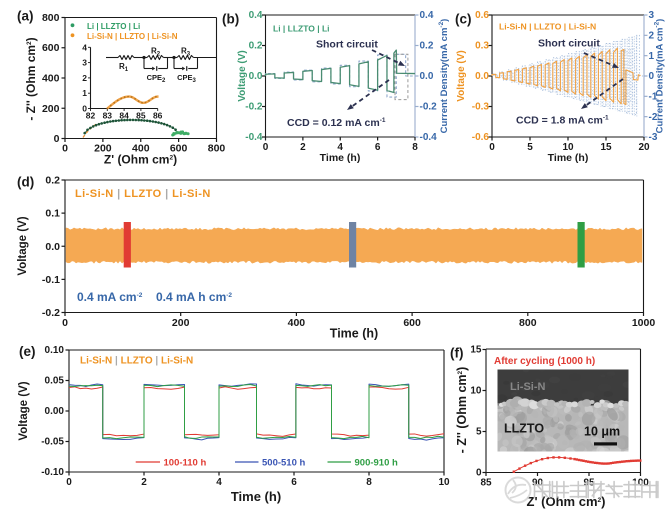 The width and height of the screenshot is (665, 521). What do you see at coordinates (377, 463) in the screenshot?
I see `svg-text: 900-910 h` at bounding box center [377, 463].